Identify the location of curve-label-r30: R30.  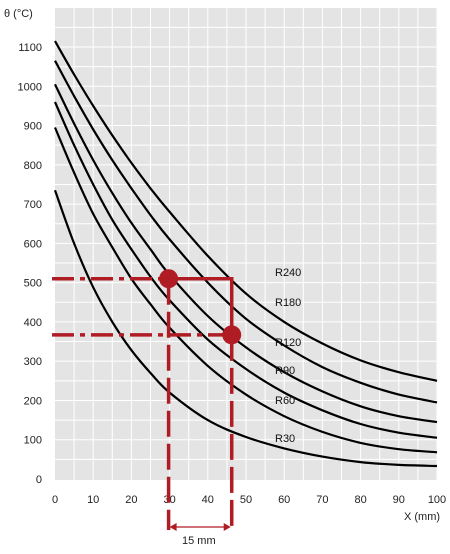
(285, 439).